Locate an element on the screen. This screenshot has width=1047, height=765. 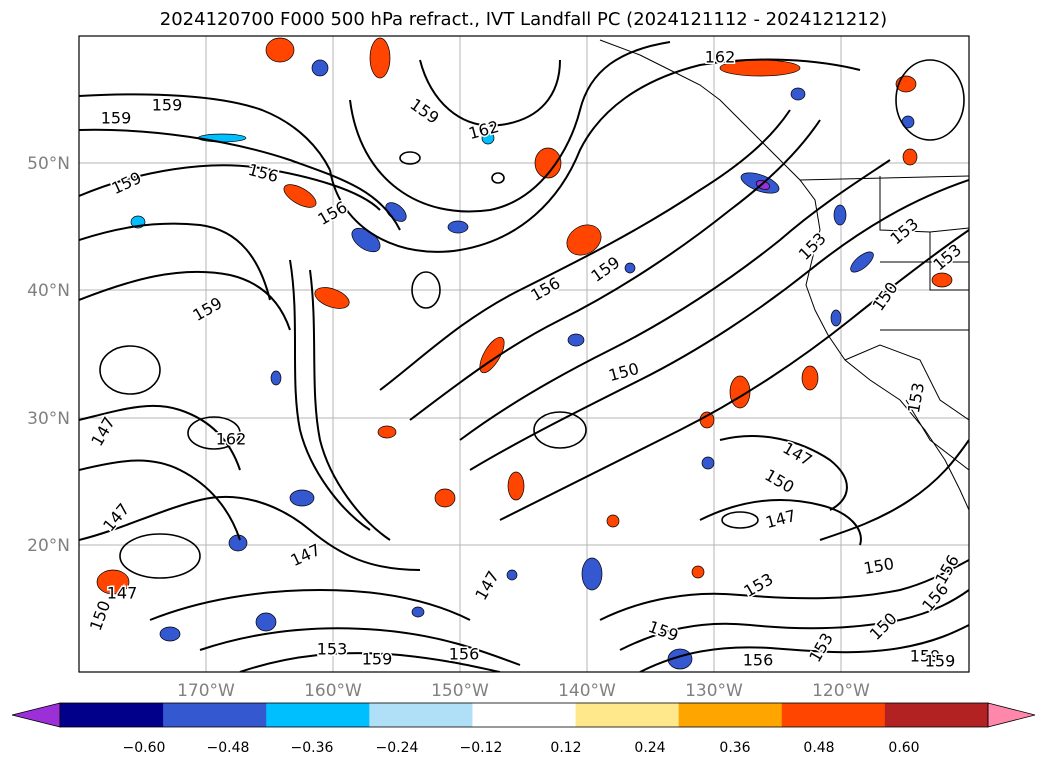
lon-label-120w: 120°W is located at coordinates (841, 691).